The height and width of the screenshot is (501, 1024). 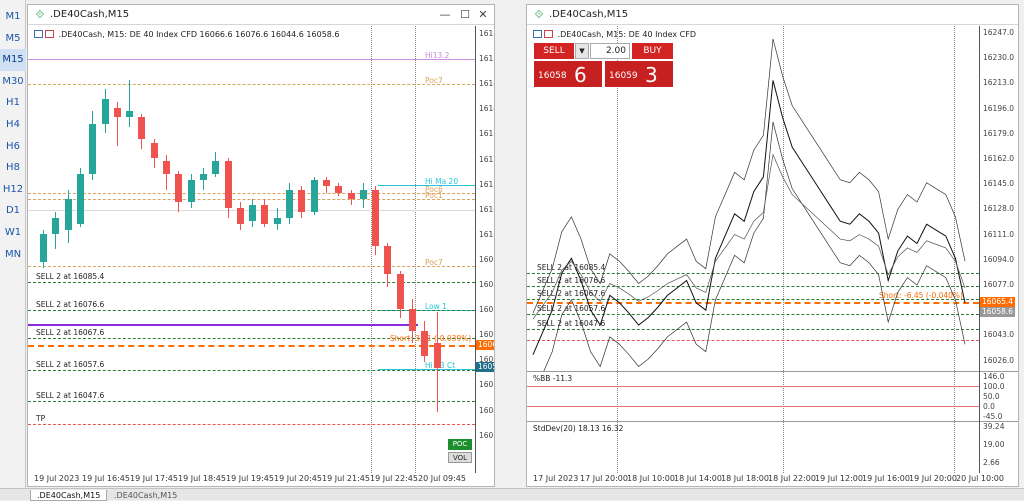 I want to click on stddev-indicator-separator, so click(x=772, y=421).